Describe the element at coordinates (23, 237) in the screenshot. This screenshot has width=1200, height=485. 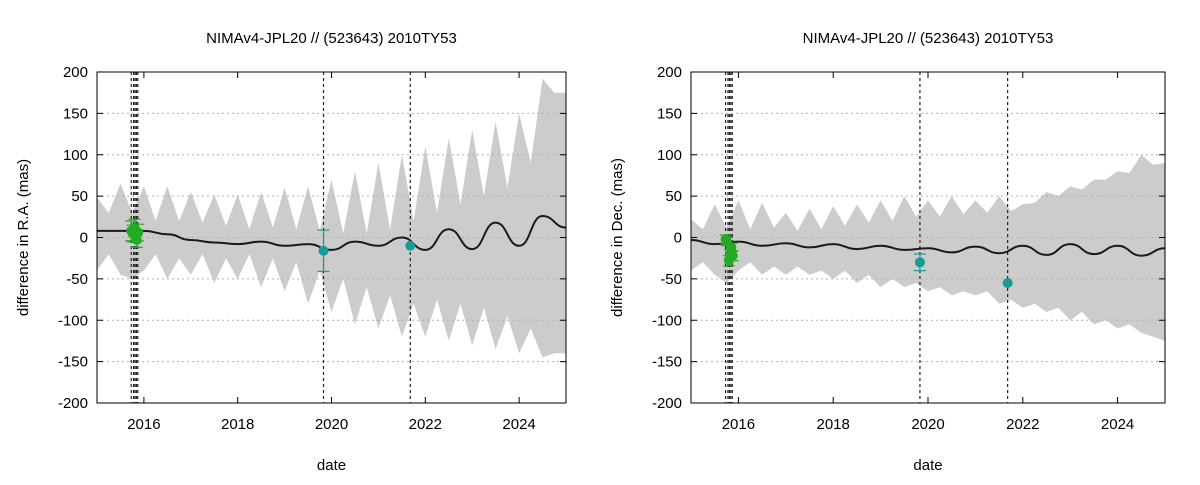
I see `y-axis-label: difference in R.A. (mas)` at that location.